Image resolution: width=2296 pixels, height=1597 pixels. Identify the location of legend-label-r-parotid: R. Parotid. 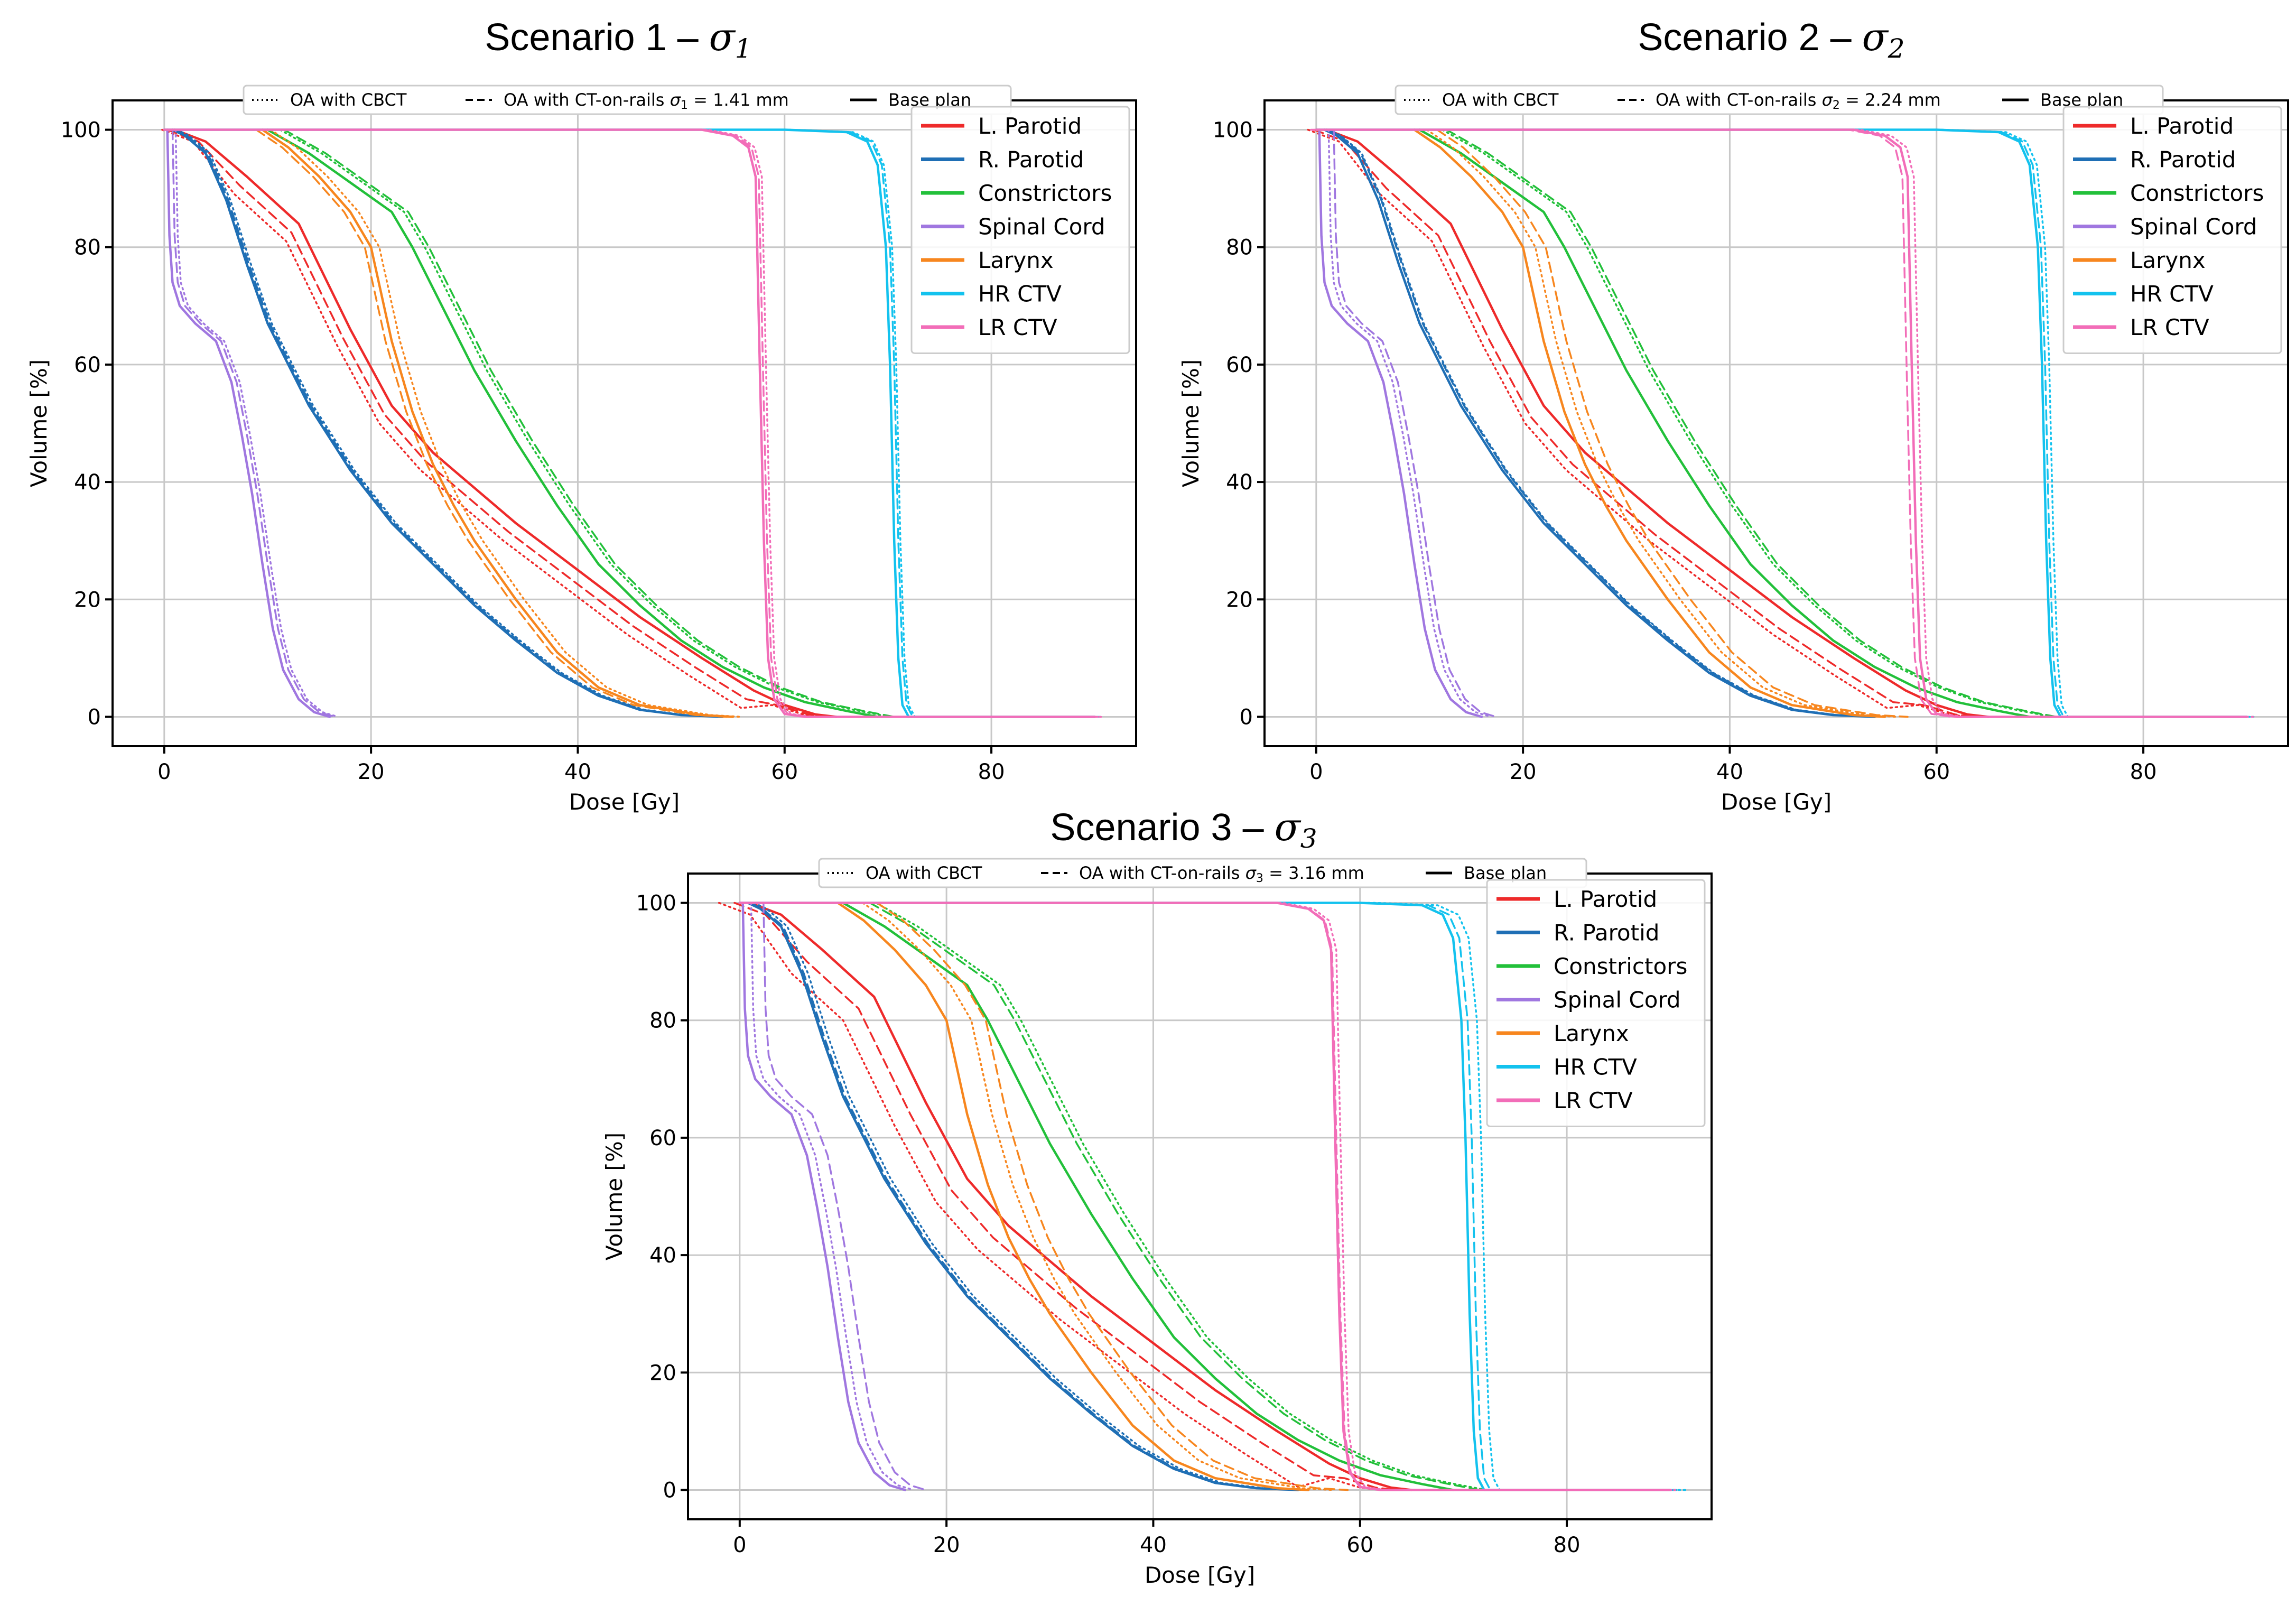
(1606, 933).